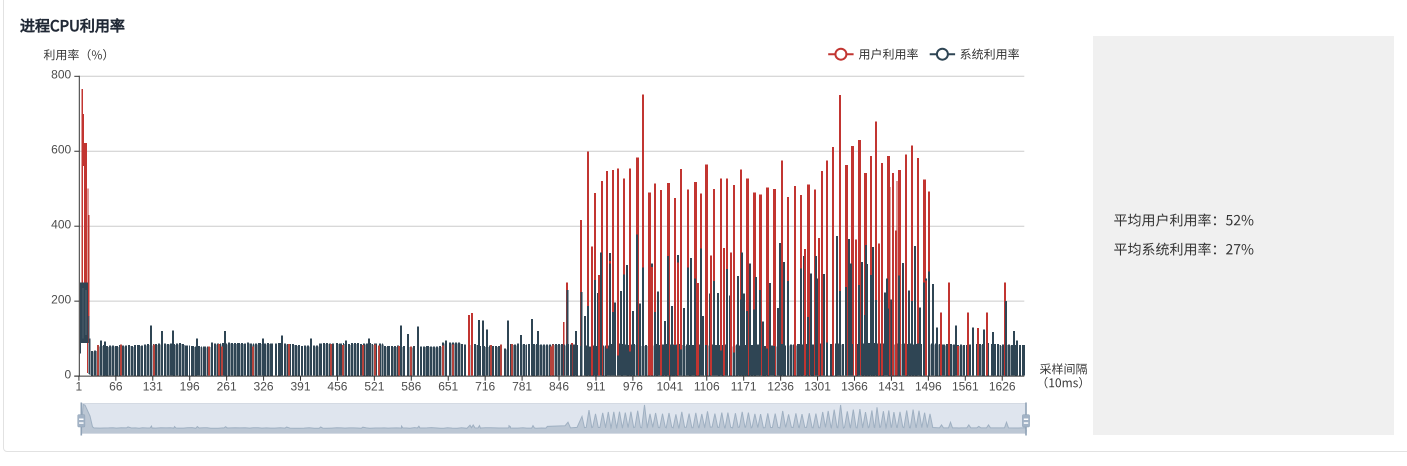  Describe the element at coordinates (79, 386) in the screenshot. I see `svg-text: 1` at that location.